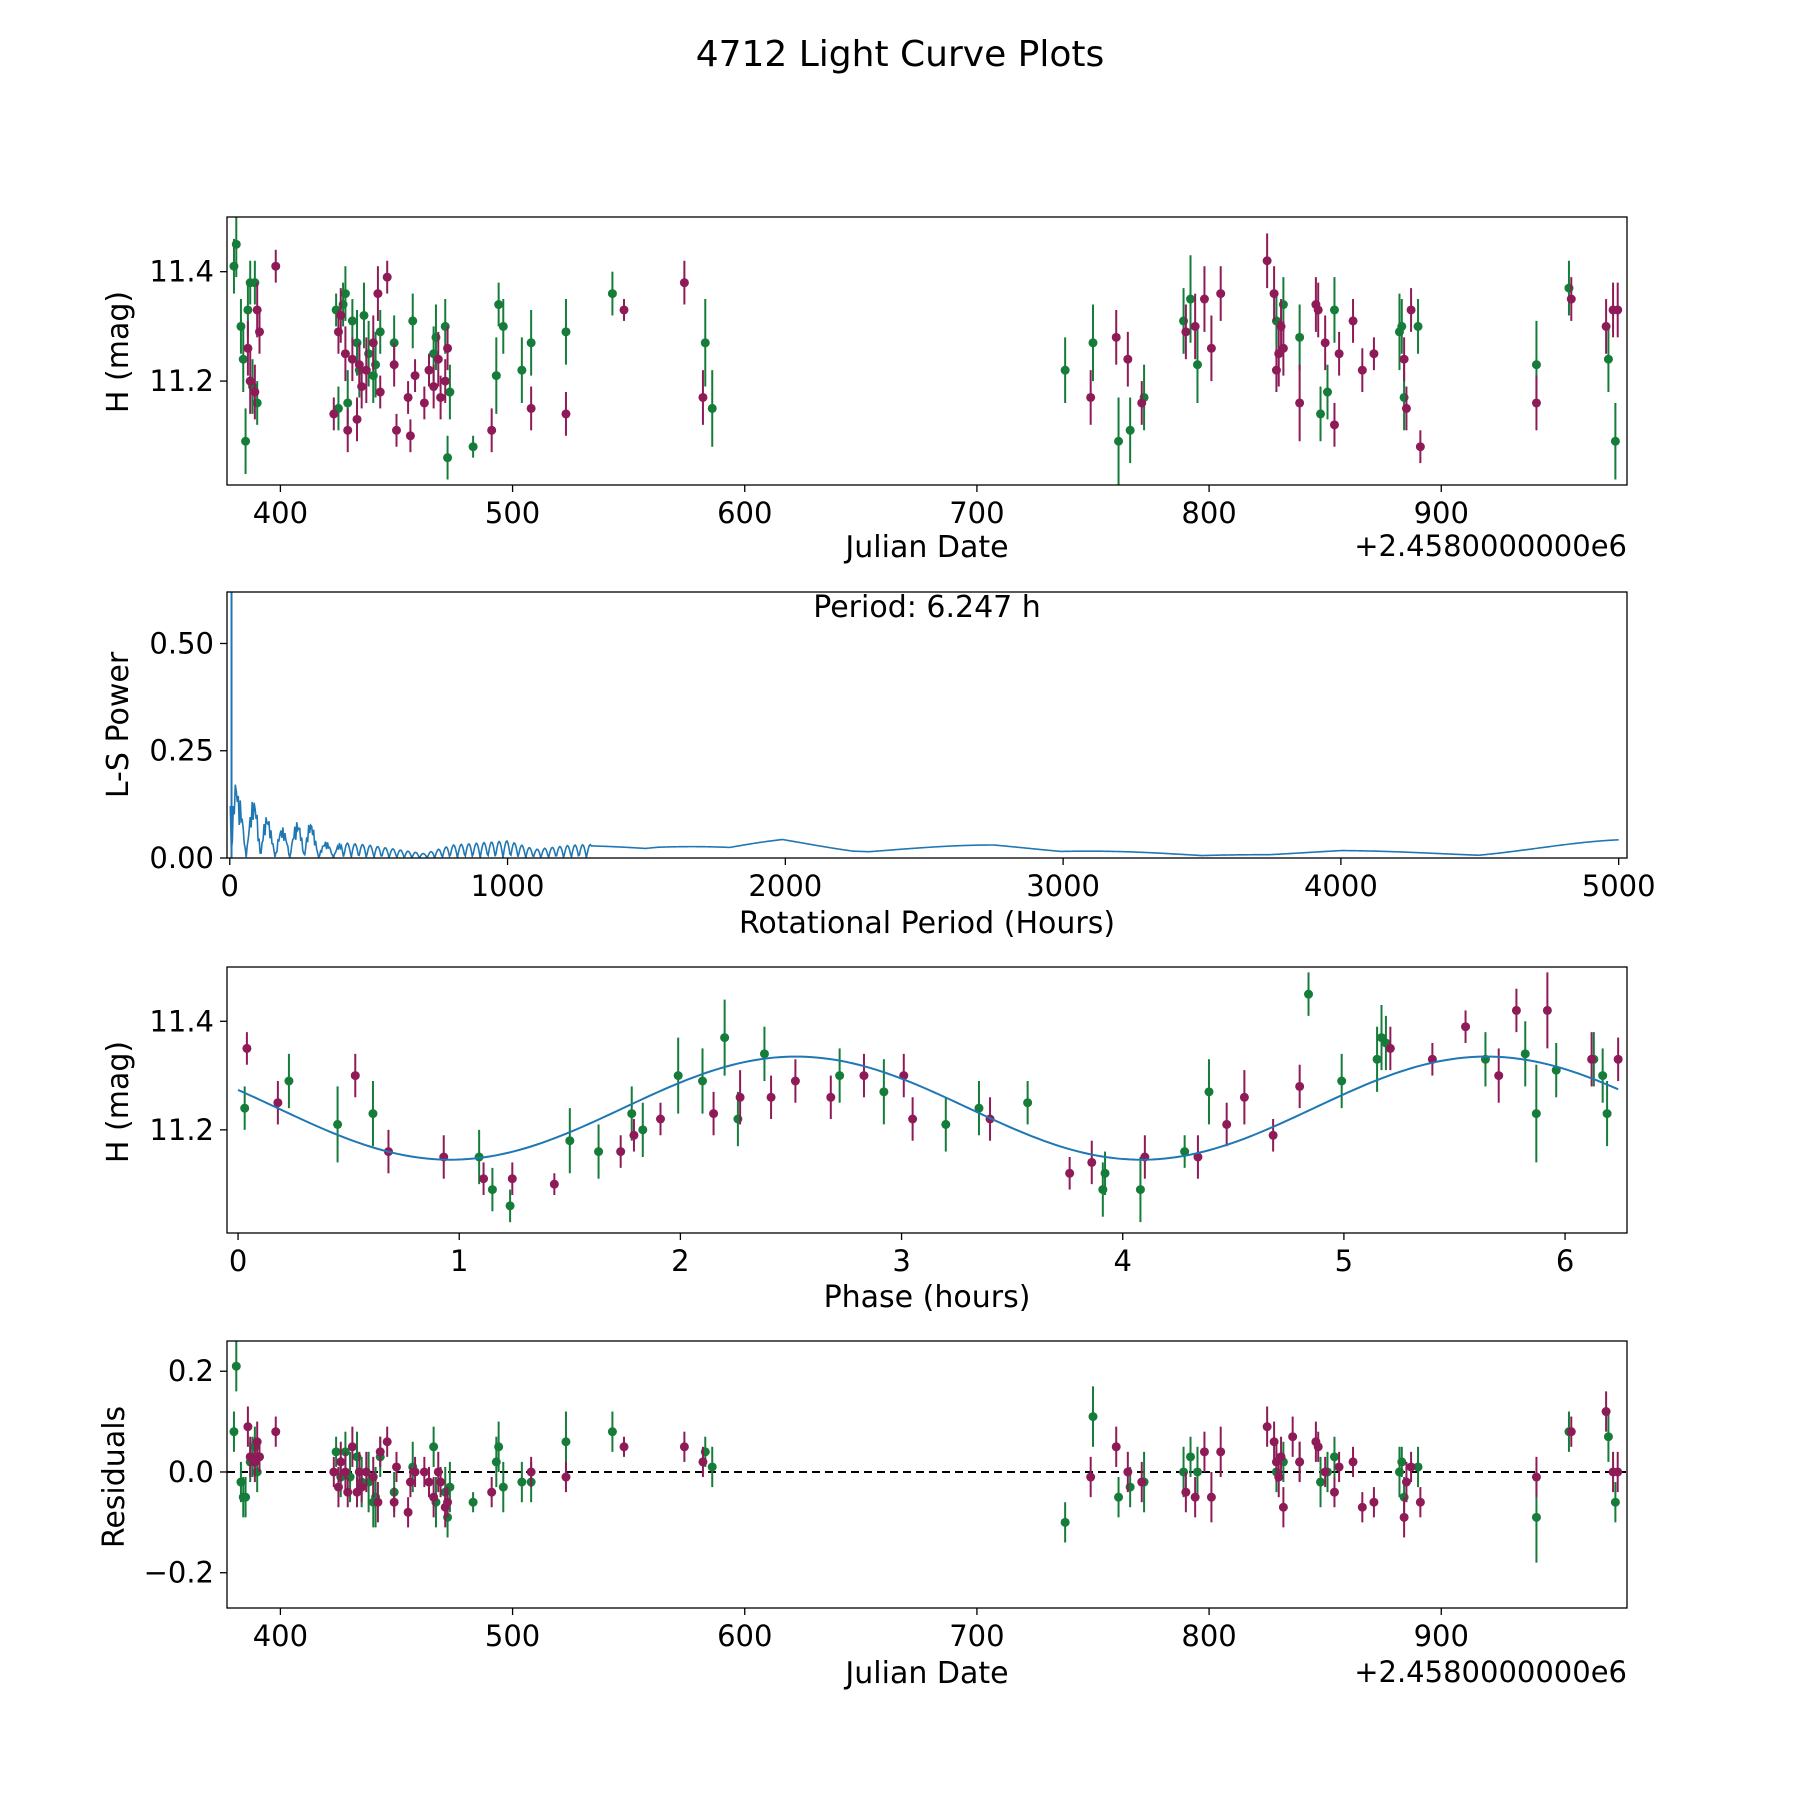  Describe the element at coordinates (976, 1636) in the screenshot. I see `residuals-xtick-label-3: 700` at that location.